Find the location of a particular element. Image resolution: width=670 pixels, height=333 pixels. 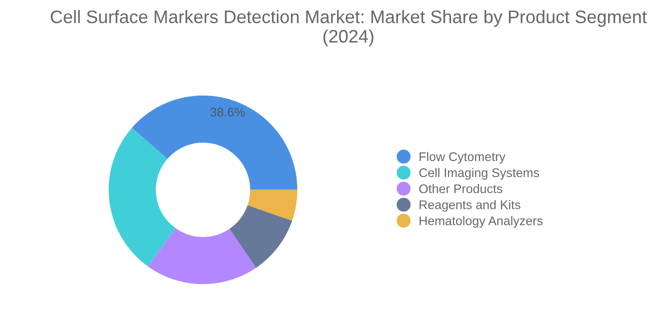

legend-label: Cell Imaging Systems is located at coordinates (479, 174).